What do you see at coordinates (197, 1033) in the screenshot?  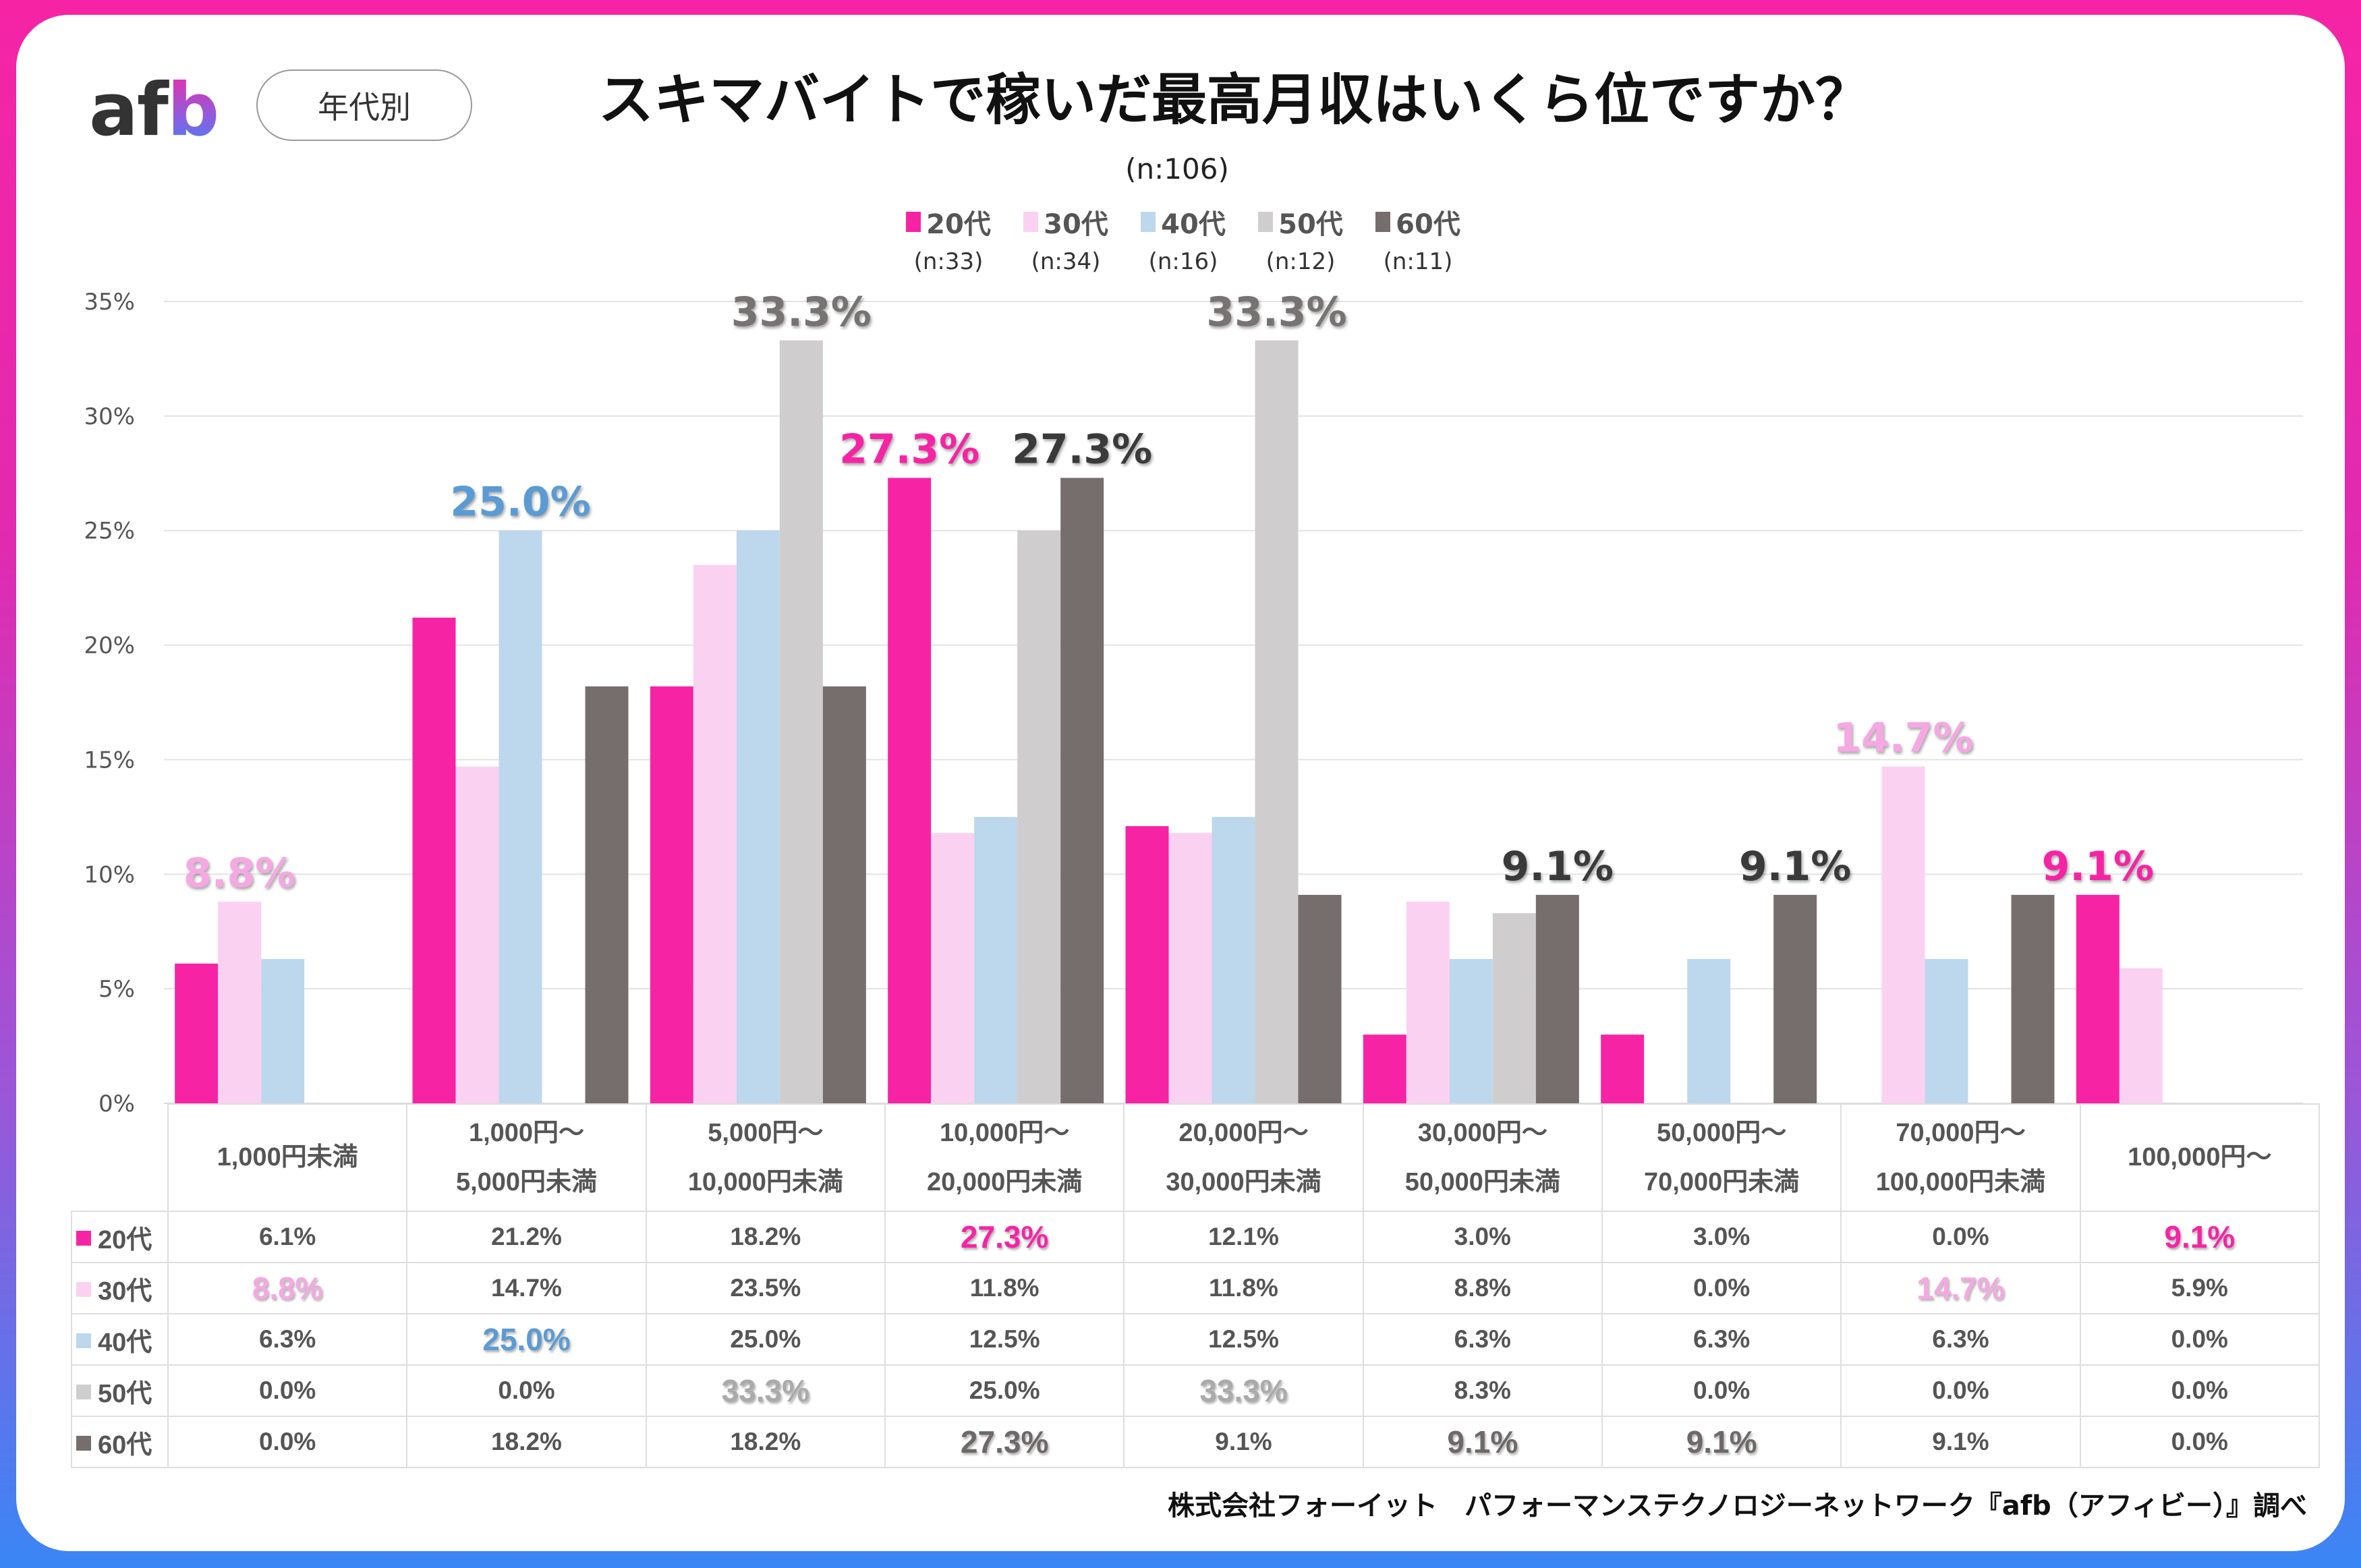 I see `bar-20代-0` at bounding box center [197, 1033].